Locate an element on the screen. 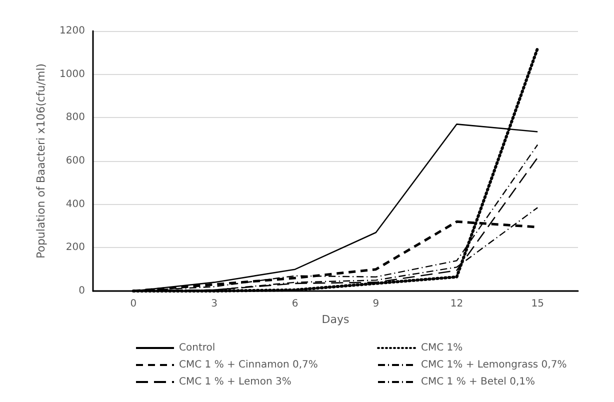 The height and width of the screenshot is (402, 614). legend-label: CMC 1% + Lemongrass 0,7% is located at coordinates (494, 365).